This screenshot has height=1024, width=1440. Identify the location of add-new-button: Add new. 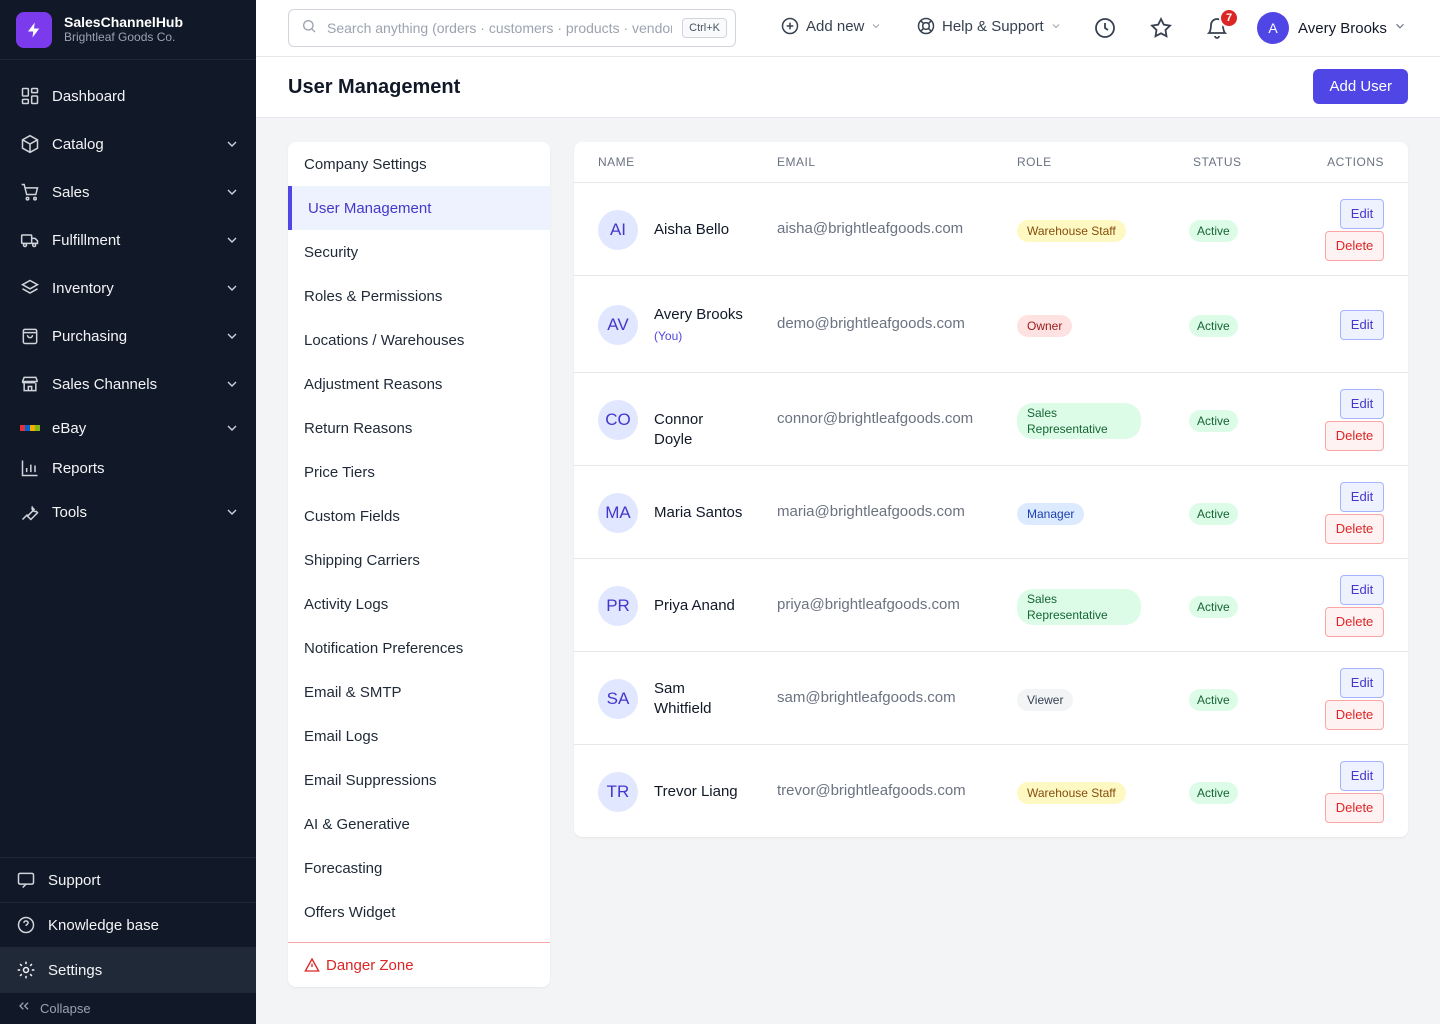
(831, 26).